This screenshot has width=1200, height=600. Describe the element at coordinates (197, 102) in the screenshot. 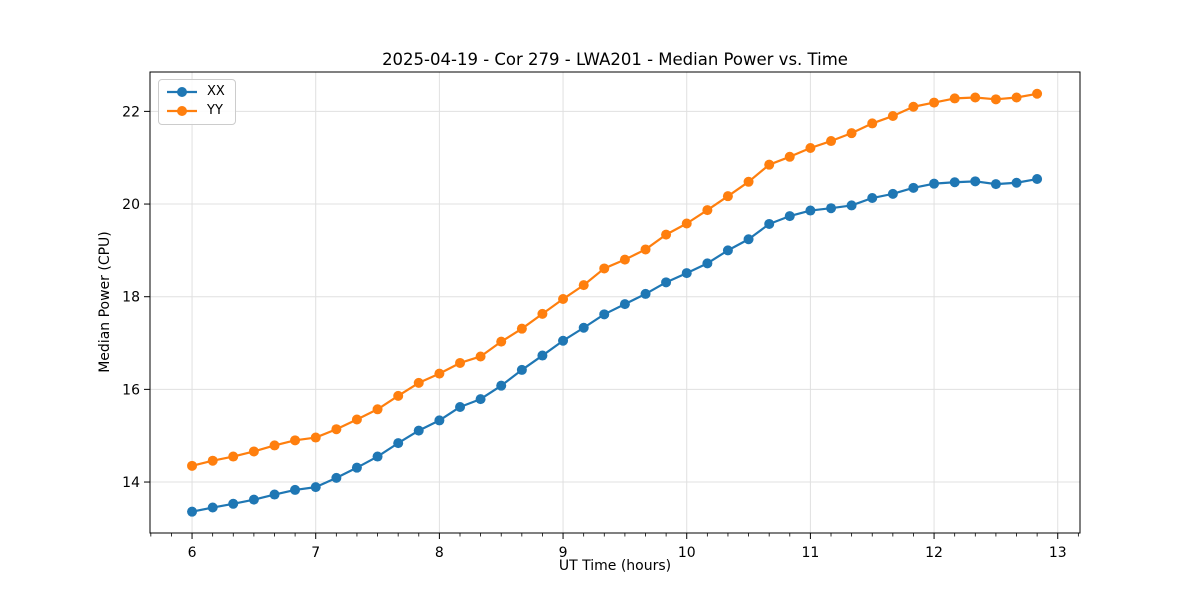

I see `legend: XX YY` at that location.